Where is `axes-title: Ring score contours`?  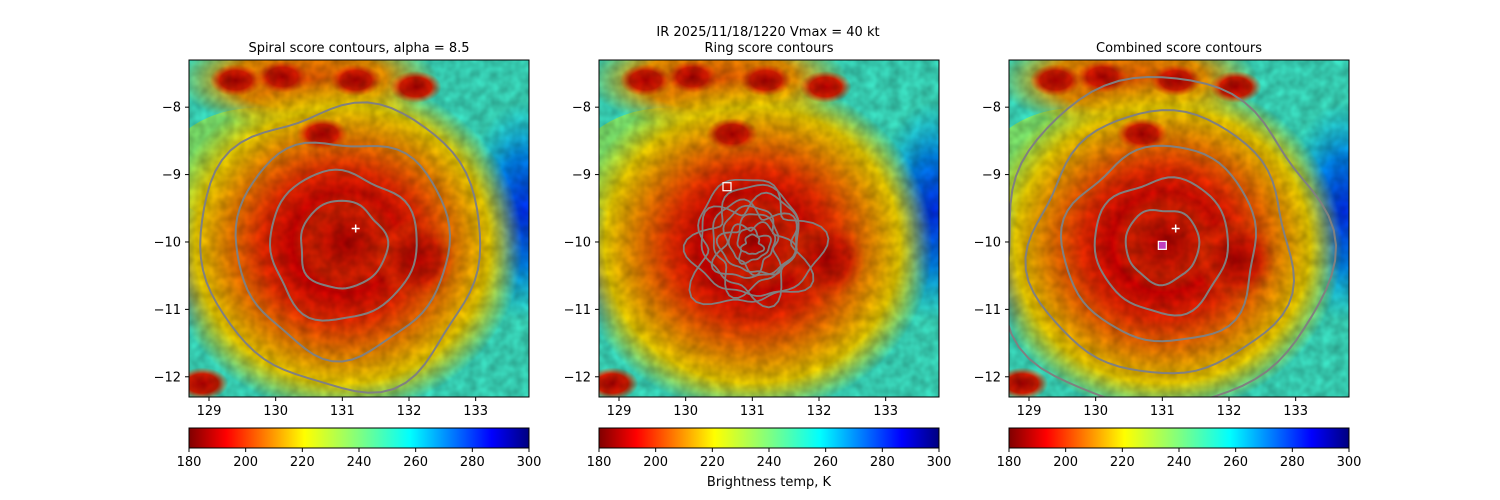 axes-title: Ring score contours is located at coordinates (768, 48).